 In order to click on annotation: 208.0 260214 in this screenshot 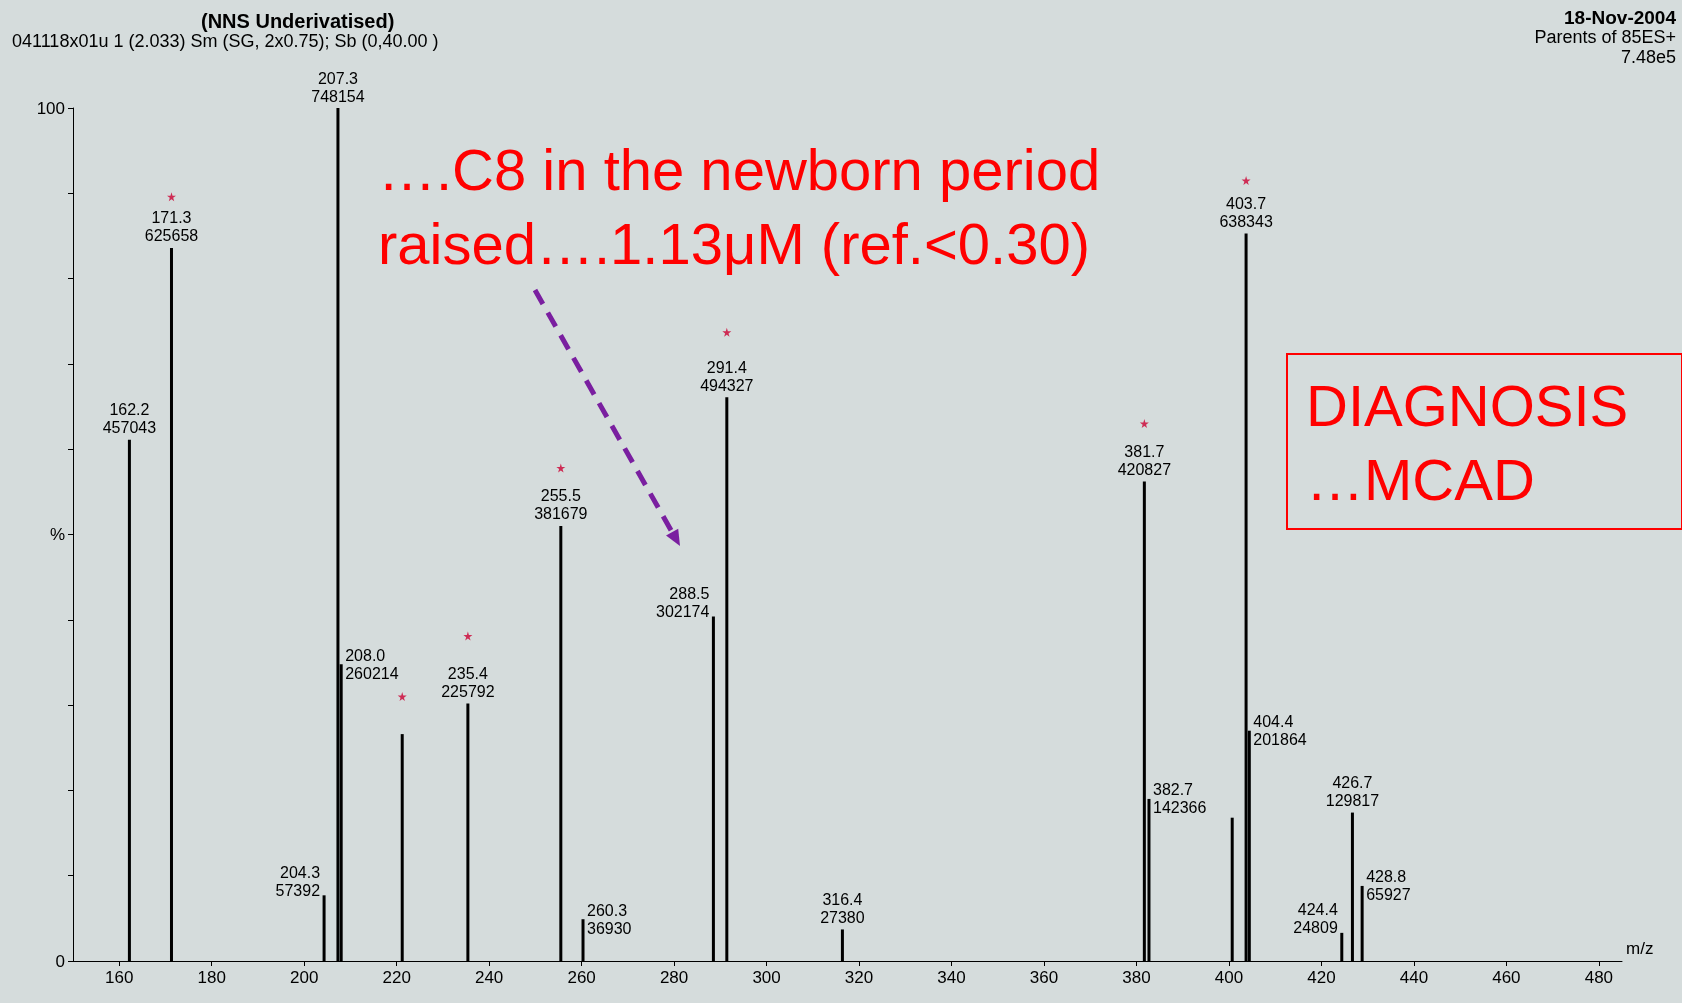, I will do `click(372, 664)`.